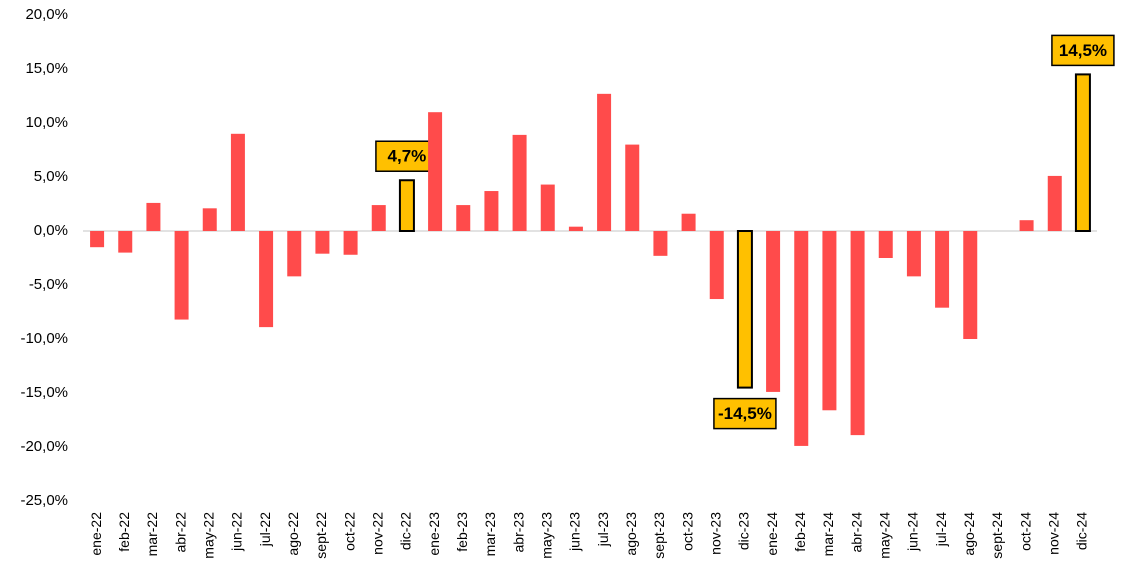  I want to click on x-tick-label: sept-24, so click(997, 535).